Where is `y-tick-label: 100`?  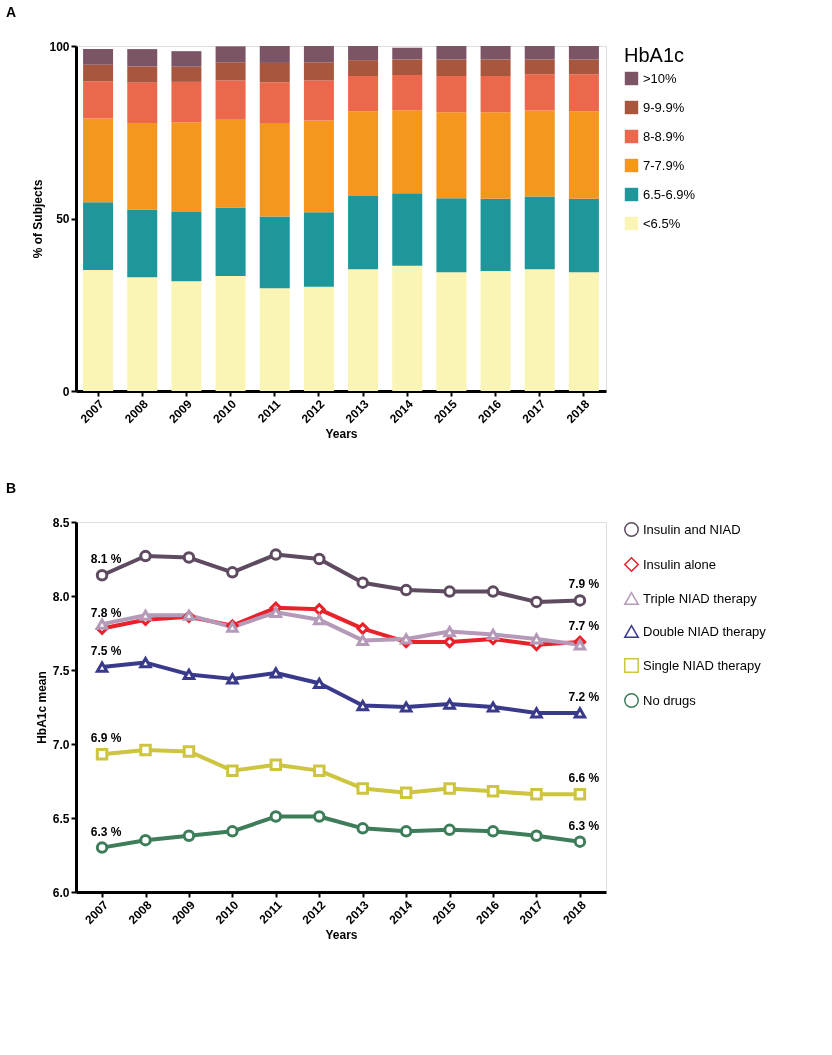
y-tick-label: 100 is located at coordinates (59, 46).